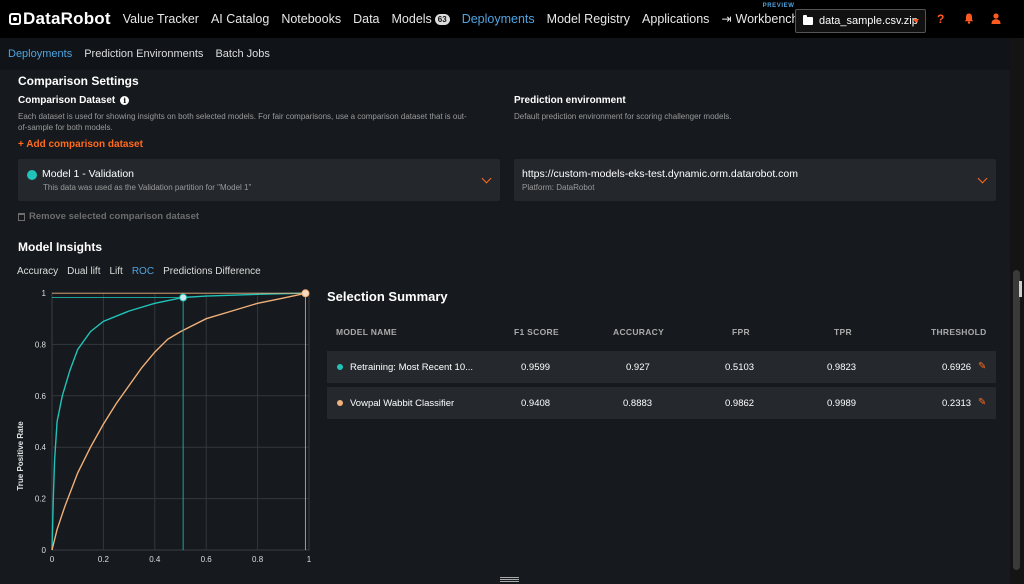  I want to click on nav-value-tracker: Value Tracker, so click(160, 19).